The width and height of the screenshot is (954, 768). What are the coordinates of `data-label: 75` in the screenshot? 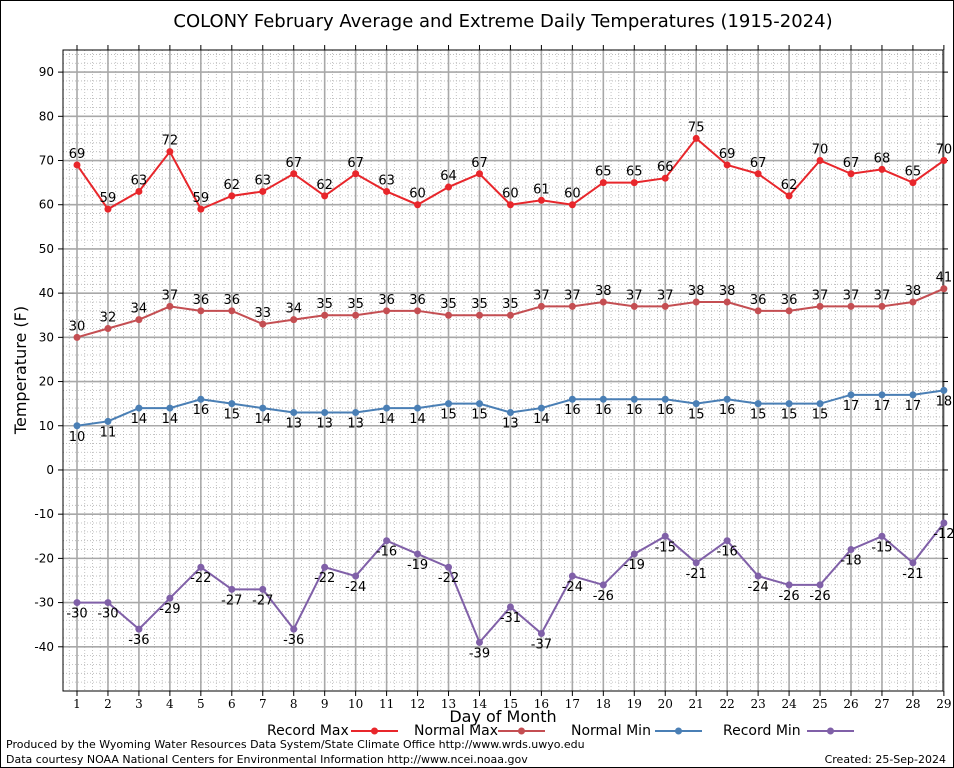 It's located at (696, 127).